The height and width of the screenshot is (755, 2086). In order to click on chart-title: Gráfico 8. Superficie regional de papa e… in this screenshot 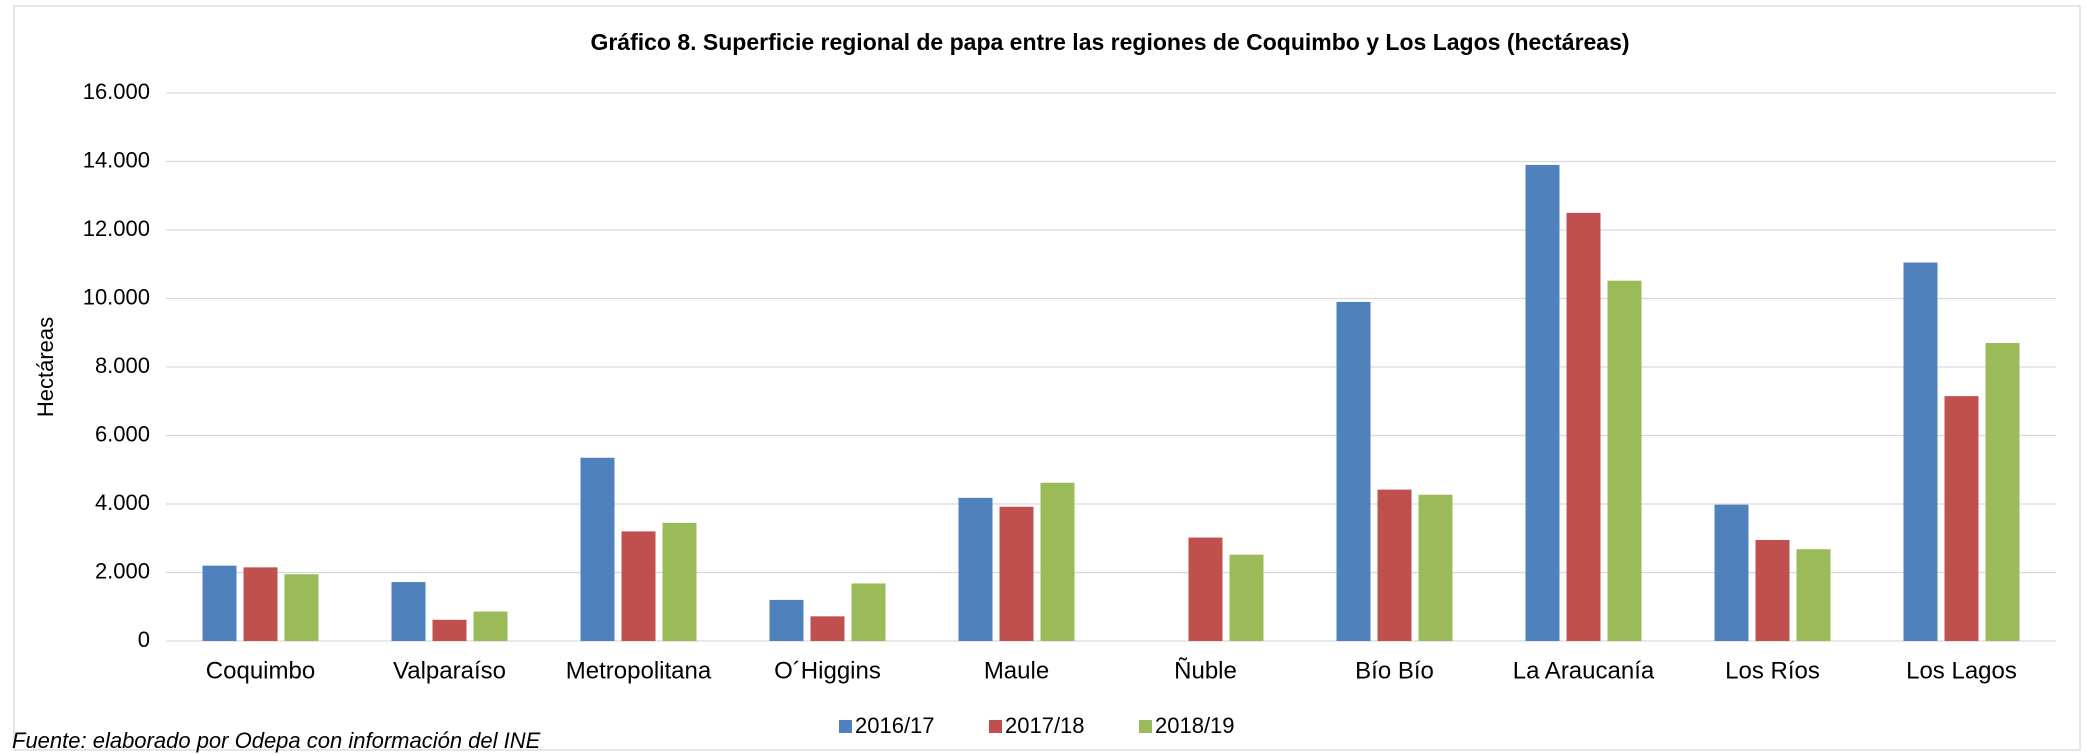, I will do `click(1109, 42)`.